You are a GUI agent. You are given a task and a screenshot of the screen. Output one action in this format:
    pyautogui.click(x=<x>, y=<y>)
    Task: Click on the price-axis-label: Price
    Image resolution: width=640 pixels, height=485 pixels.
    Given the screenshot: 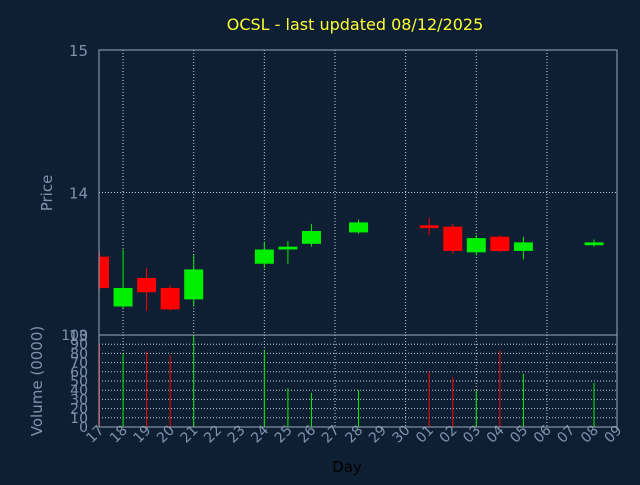 What is the action you would take?
    pyautogui.click(x=47, y=193)
    